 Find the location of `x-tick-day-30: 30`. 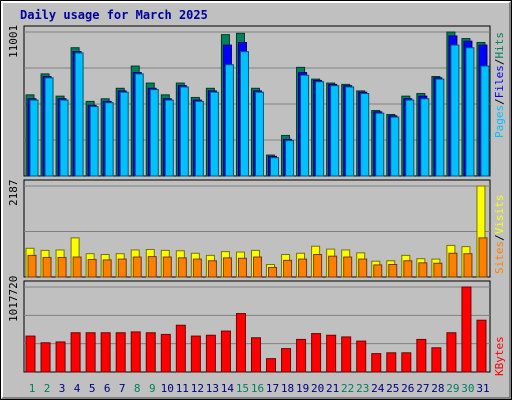

x-tick-day-30: 30 is located at coordinates (467, 388).